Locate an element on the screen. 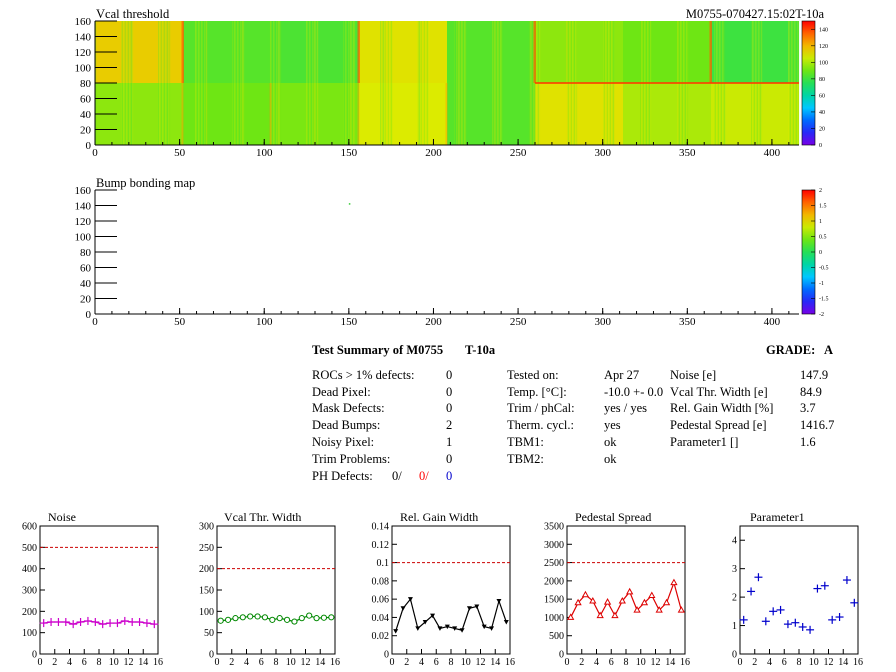 This screenshot has height=672, width=896. y-tick-label: 2 is located at coordinates (734, 598).